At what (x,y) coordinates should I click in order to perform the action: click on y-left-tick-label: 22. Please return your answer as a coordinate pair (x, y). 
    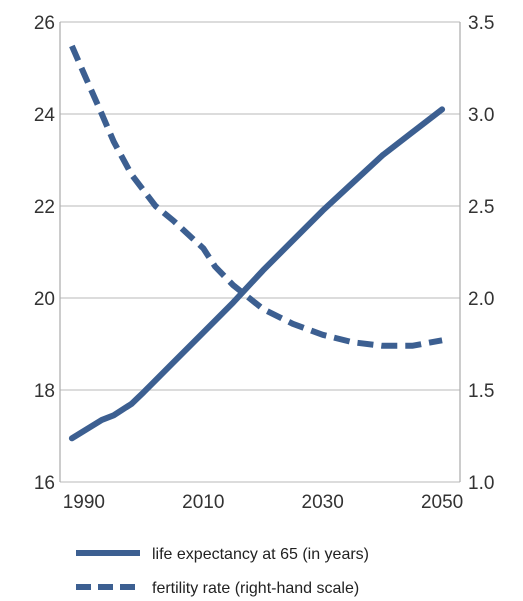
    Looking at the image, I should click on (44, 207).